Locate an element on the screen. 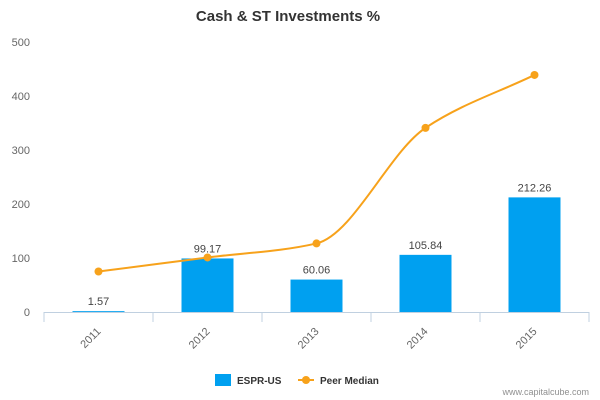 The image size is (600, 400). legend-item-peer-median: Peer Median is located at coordinates (338, 381).